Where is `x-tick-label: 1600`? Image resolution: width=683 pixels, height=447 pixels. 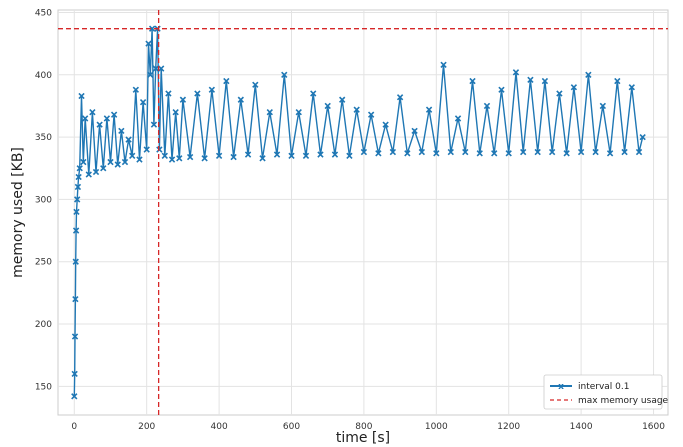
x-tick-label: 1600 is located at coordinates (653, 427).